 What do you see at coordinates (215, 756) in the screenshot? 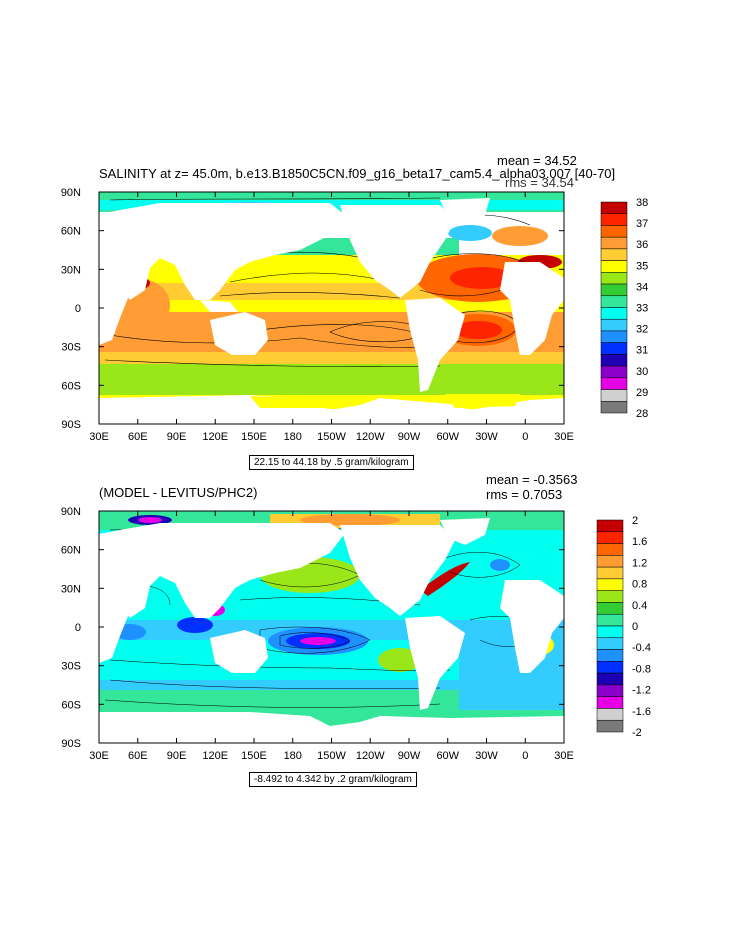
I see `x-tick-label: 120E` at bounding box center [215, 756].